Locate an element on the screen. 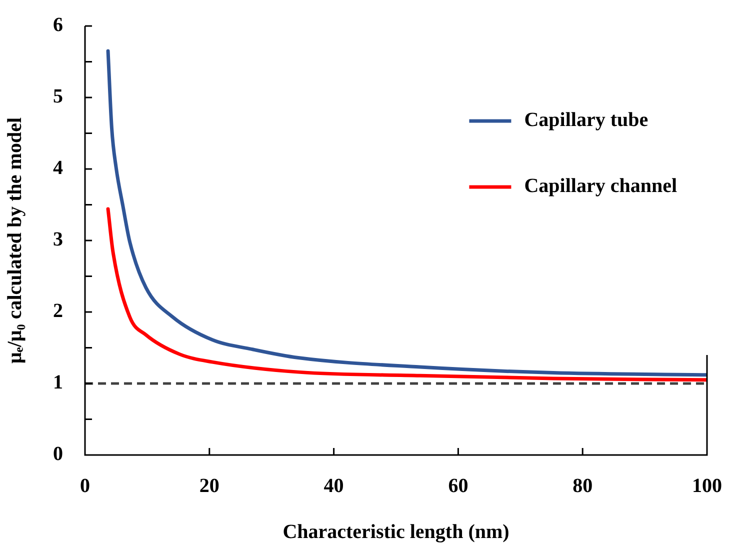 The height and width of the screenshot is (549, 734). x-tick-label: 20 is located at coordinates (209, 486).